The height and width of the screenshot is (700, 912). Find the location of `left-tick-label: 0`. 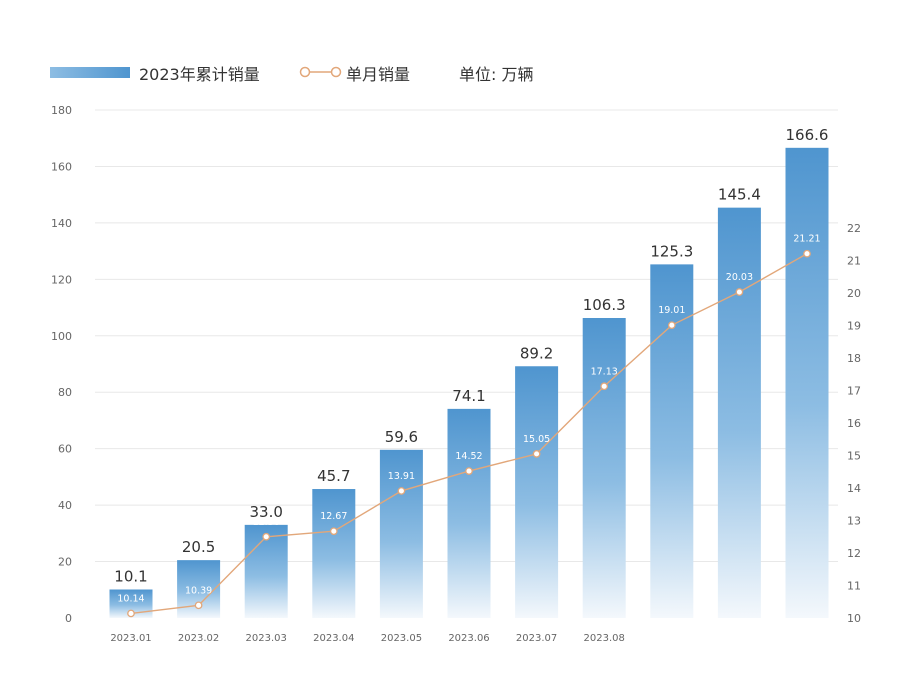

left-tick-label: 0 is located at coordinates (68, 618).